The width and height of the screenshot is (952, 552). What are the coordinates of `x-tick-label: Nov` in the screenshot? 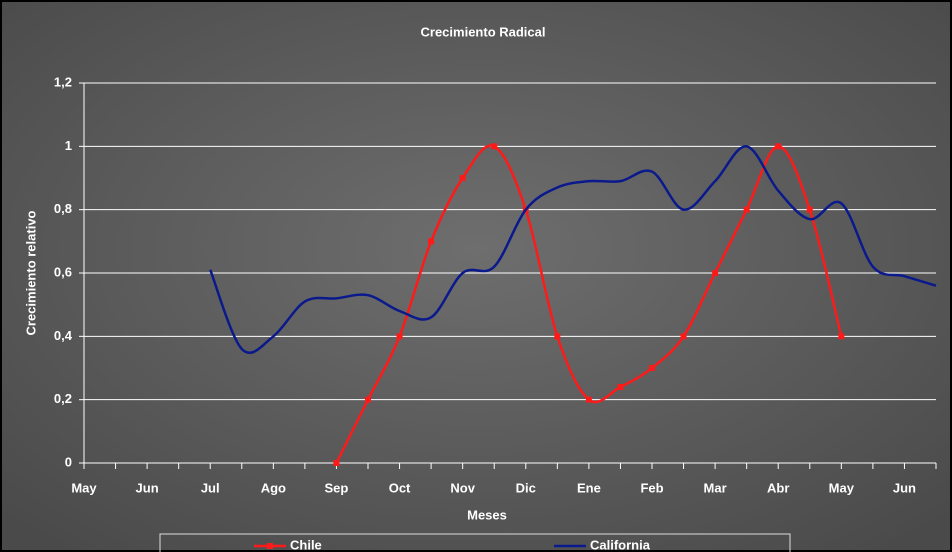 It's located at (462, 487).